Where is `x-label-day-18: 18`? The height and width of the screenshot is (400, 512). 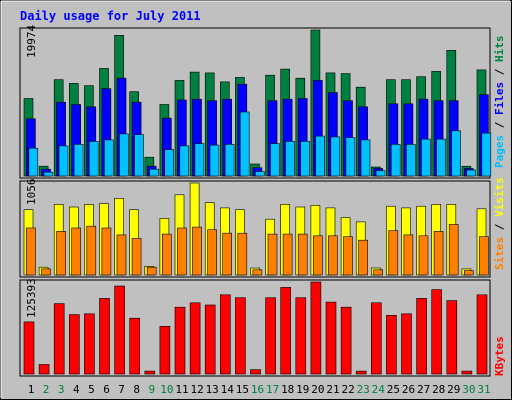
x-label-day-18: 18 is located at coordinates (287, 389).